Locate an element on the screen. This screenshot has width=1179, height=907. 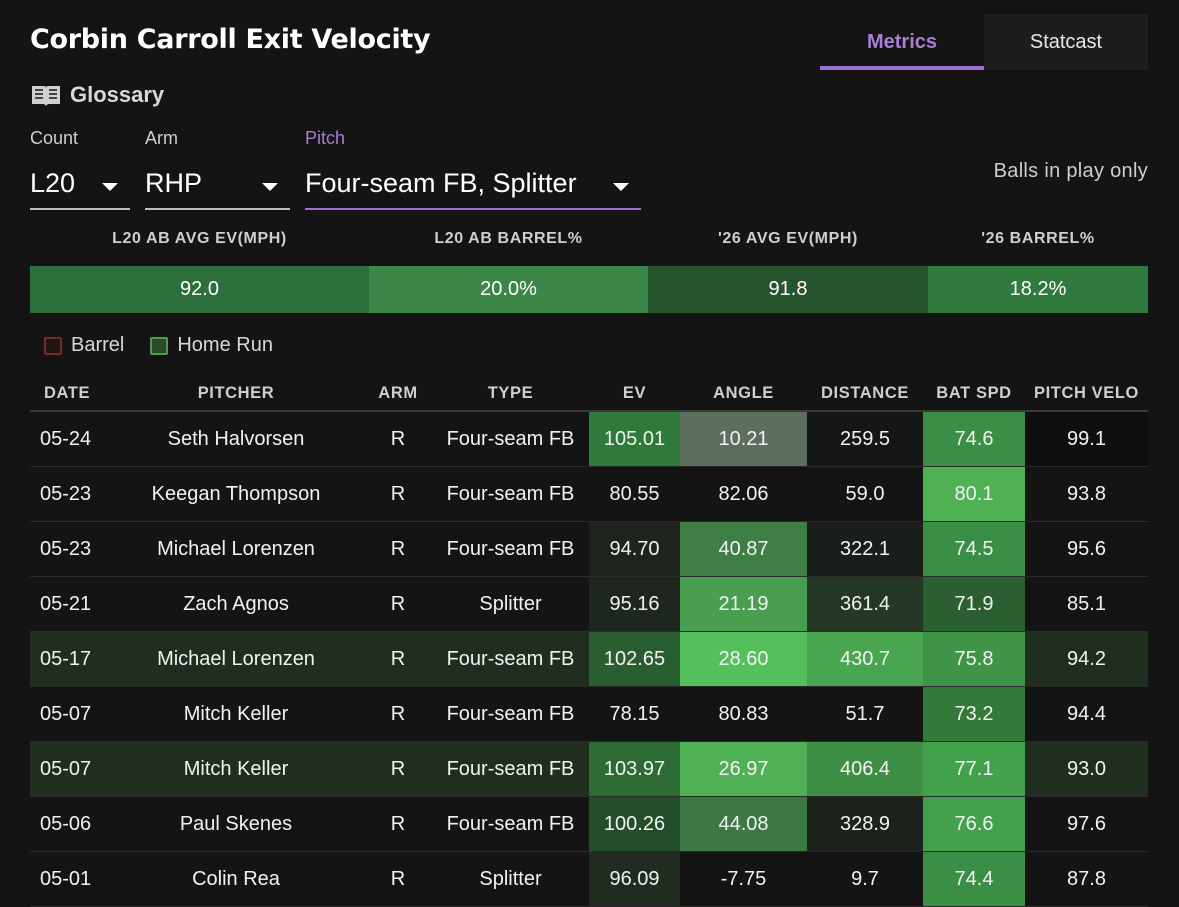
cell-angle: -7.75 is located at coordinates (743, 879).